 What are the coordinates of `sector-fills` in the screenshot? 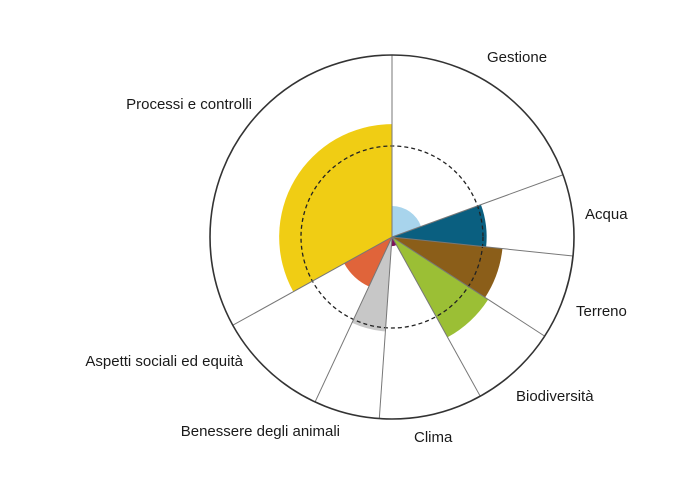 It's located at (391, 231).